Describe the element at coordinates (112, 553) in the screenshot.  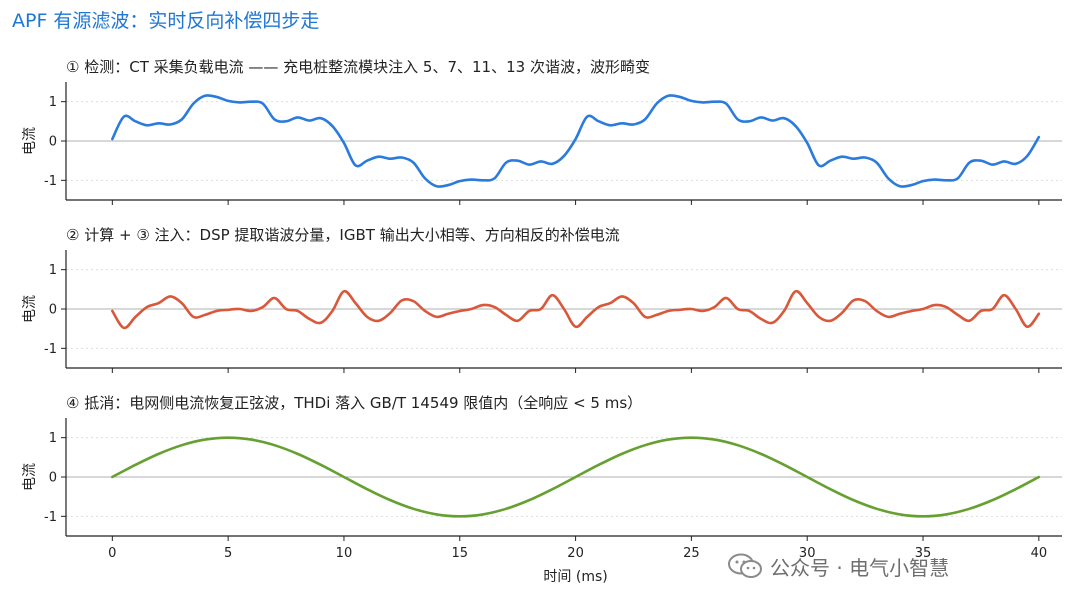
I see `x-tick-label: 0` at that location.